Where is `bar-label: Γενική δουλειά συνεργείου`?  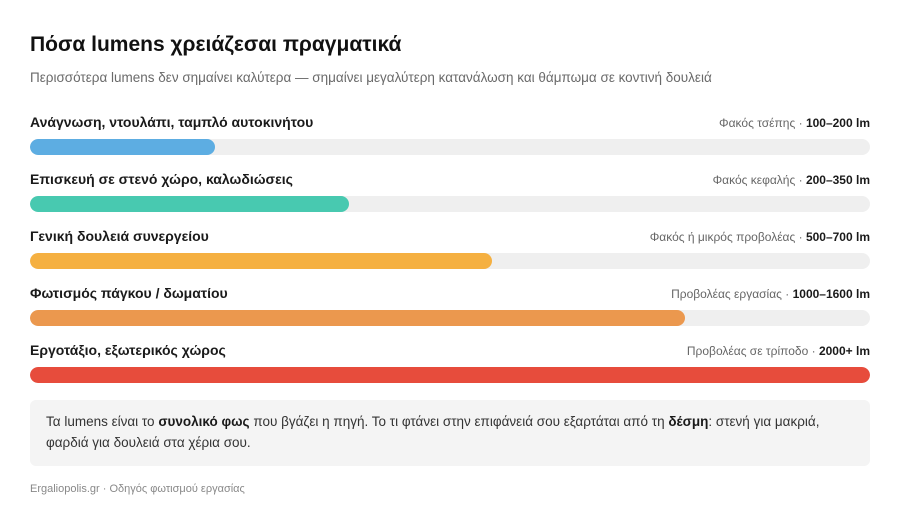 bar-label: Γενική δουλειά συνεργείου is located at coordinates (119, 236).